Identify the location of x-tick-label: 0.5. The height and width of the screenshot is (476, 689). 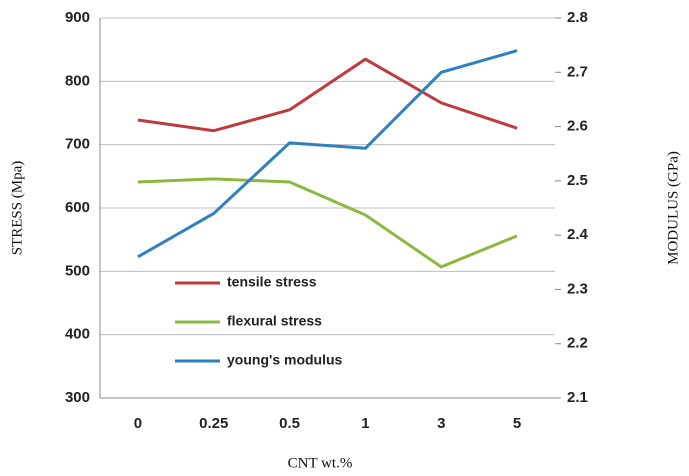
(289, 423).